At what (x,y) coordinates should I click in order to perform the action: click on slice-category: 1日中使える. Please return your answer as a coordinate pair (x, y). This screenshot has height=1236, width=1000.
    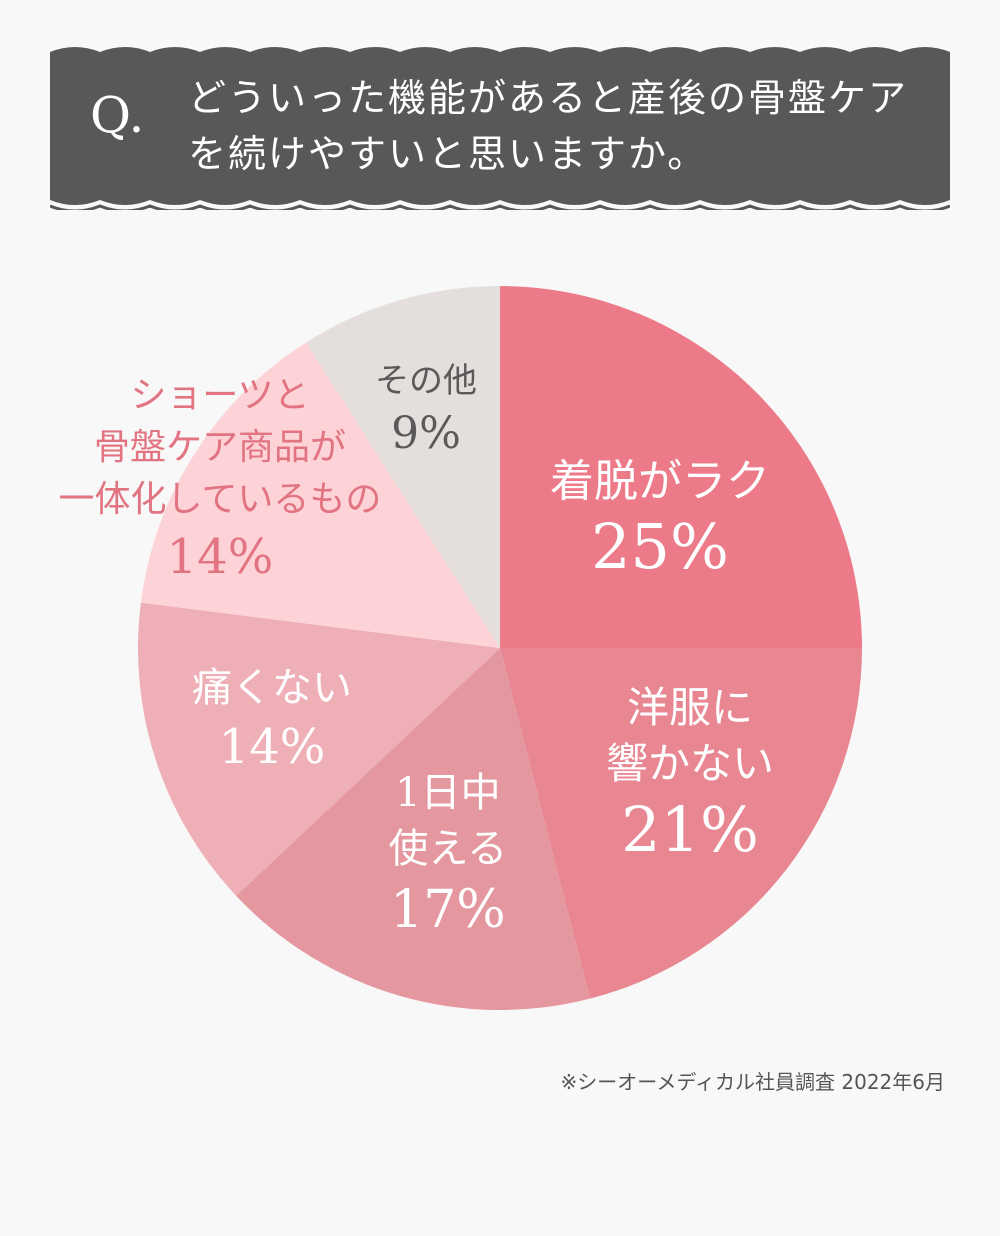
    Looking at the image, I should click on (448, 821).